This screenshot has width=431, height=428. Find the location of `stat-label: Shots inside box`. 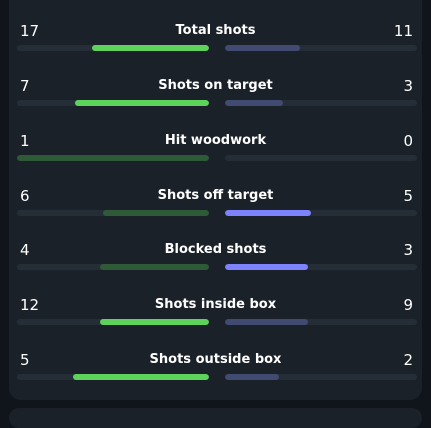

stat-label: Shots inside box is located at coordinates (215, 304).